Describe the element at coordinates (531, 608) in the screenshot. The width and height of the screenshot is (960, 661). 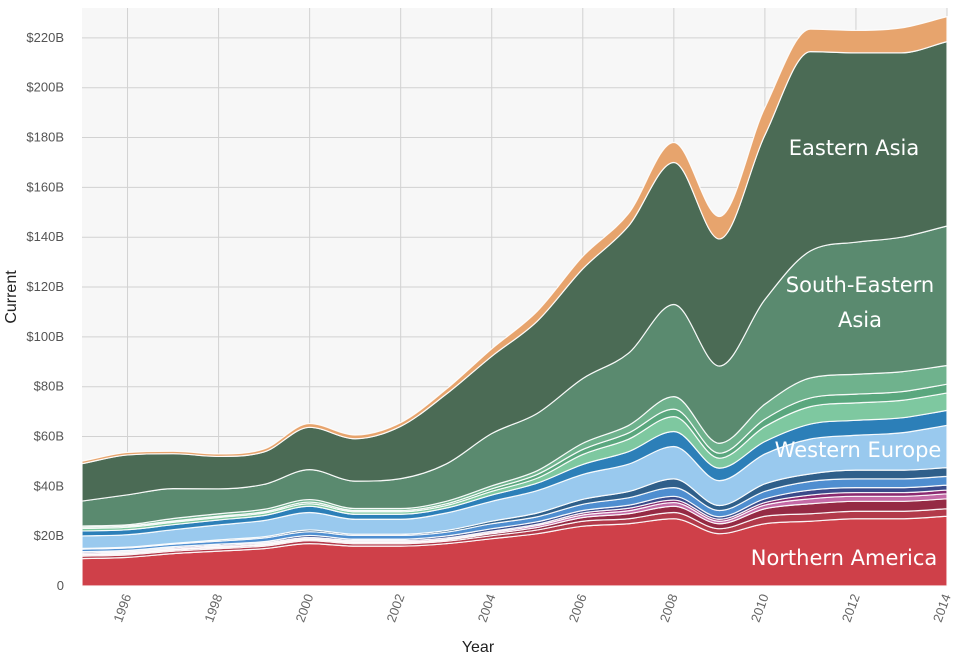
I see `x-axis-ticks: 1996 1998 2000 2002 2004 2006 2008 2010 2012 2014` at that location.